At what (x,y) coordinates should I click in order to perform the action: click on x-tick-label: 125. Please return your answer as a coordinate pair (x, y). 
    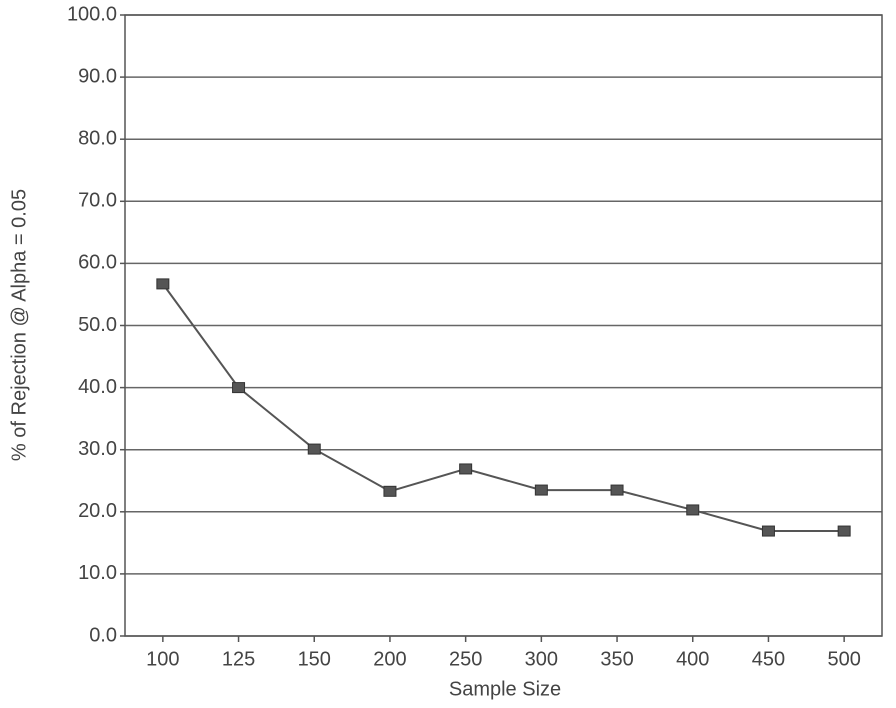
    Looking at the image, I should click on (238, 659).